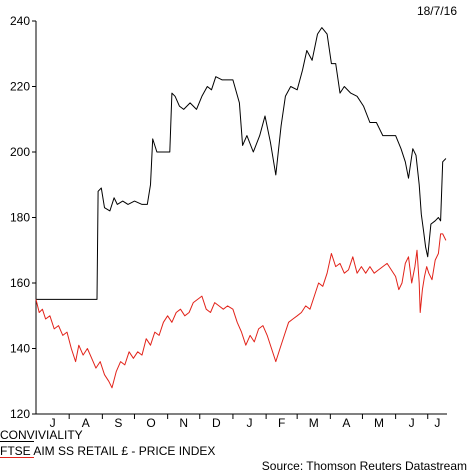  What do you see at coordinates (364, 466) in the screenshot?
I see `source-note: Source: Thomson Reuters Datastream` at bounding box center [364, 466].